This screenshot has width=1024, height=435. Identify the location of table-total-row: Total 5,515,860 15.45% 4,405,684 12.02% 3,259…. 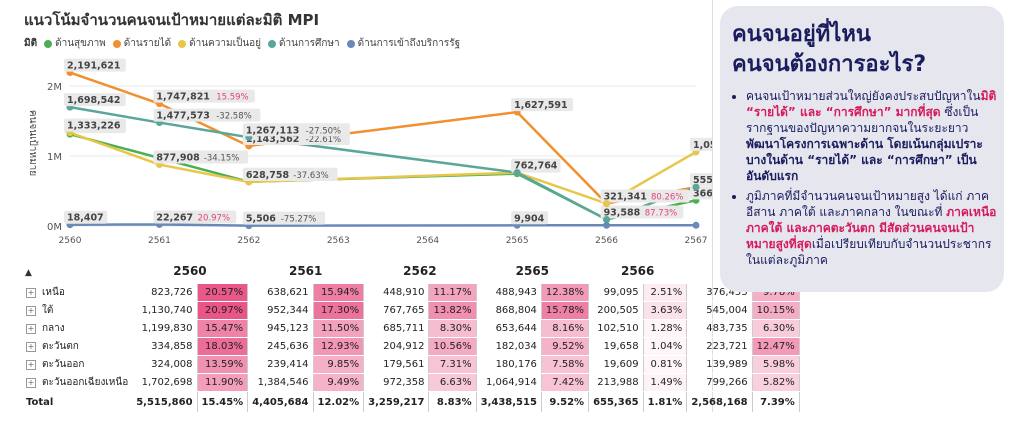
(412, 402).